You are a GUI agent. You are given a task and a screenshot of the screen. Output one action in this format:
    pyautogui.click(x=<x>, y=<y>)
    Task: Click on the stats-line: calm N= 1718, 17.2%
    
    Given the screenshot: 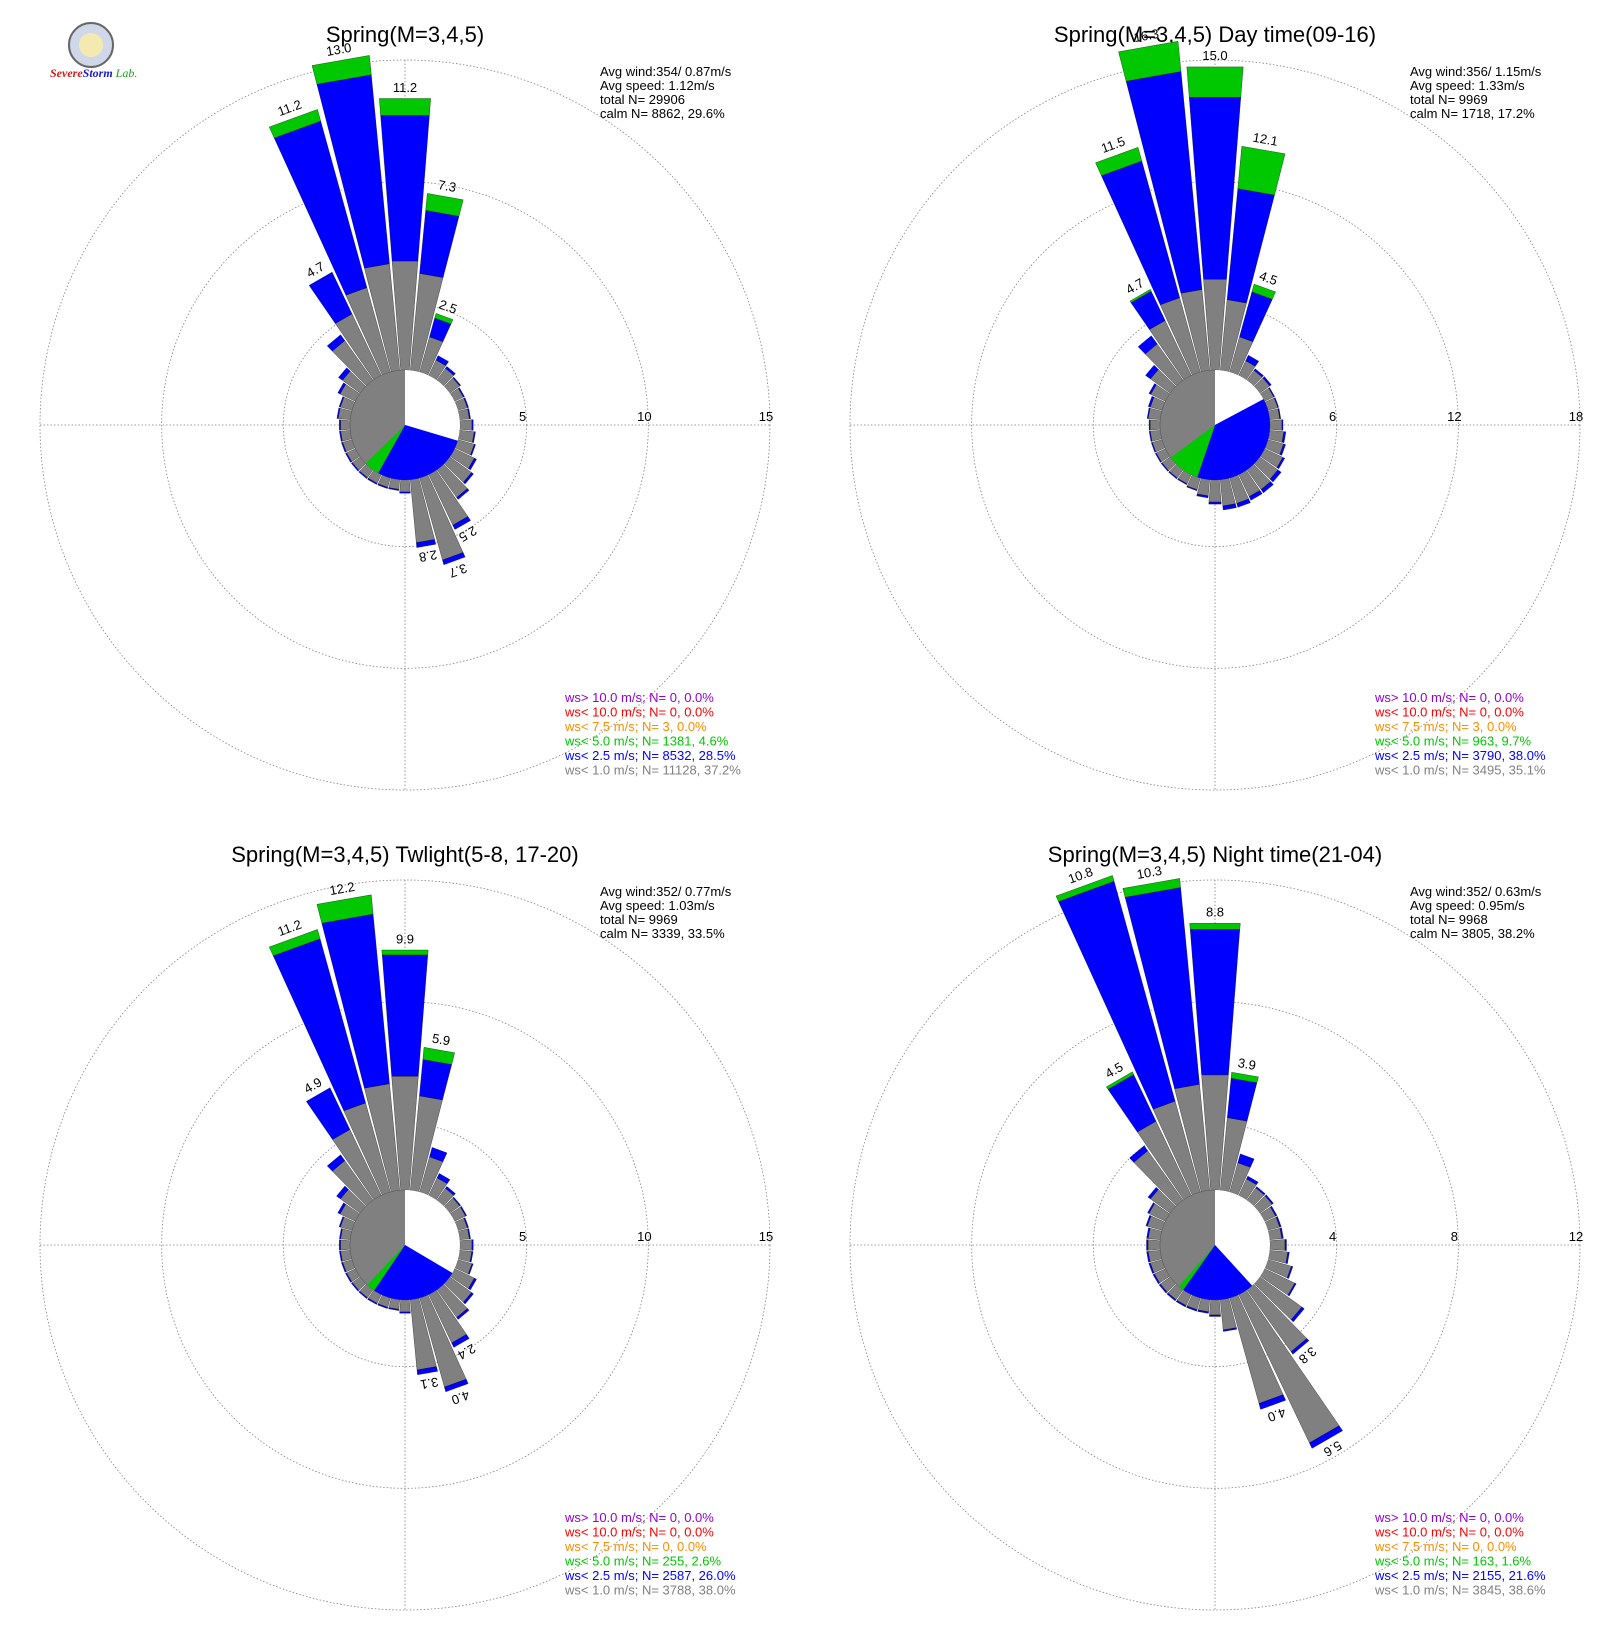 What is the action you would take?
    pyautogui.click(x=1472, y=113)
    